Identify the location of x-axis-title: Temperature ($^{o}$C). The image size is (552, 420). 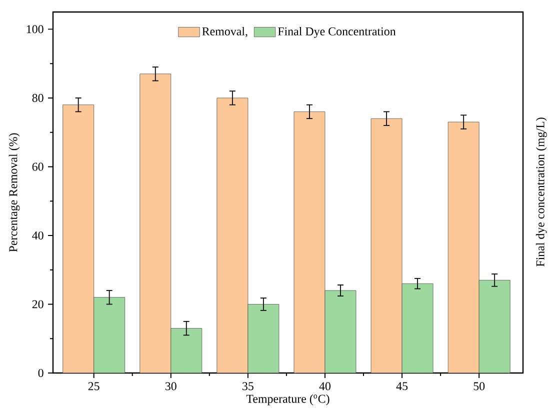
(288, 400).